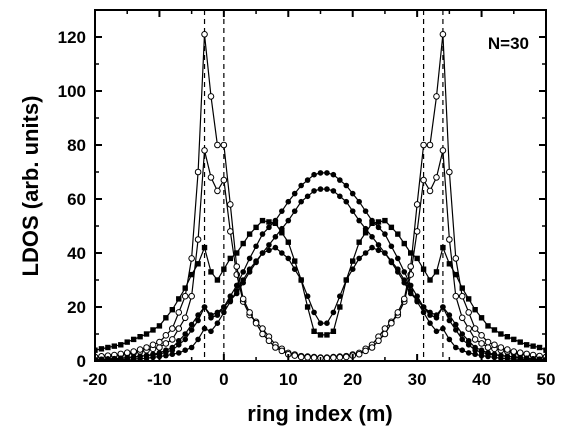 Image resolution: width=562 pixels, height=434 pixels. Describe the element at coordinates (481, 379) in the screenshot. I see `x-tick-label: 40` at that location.